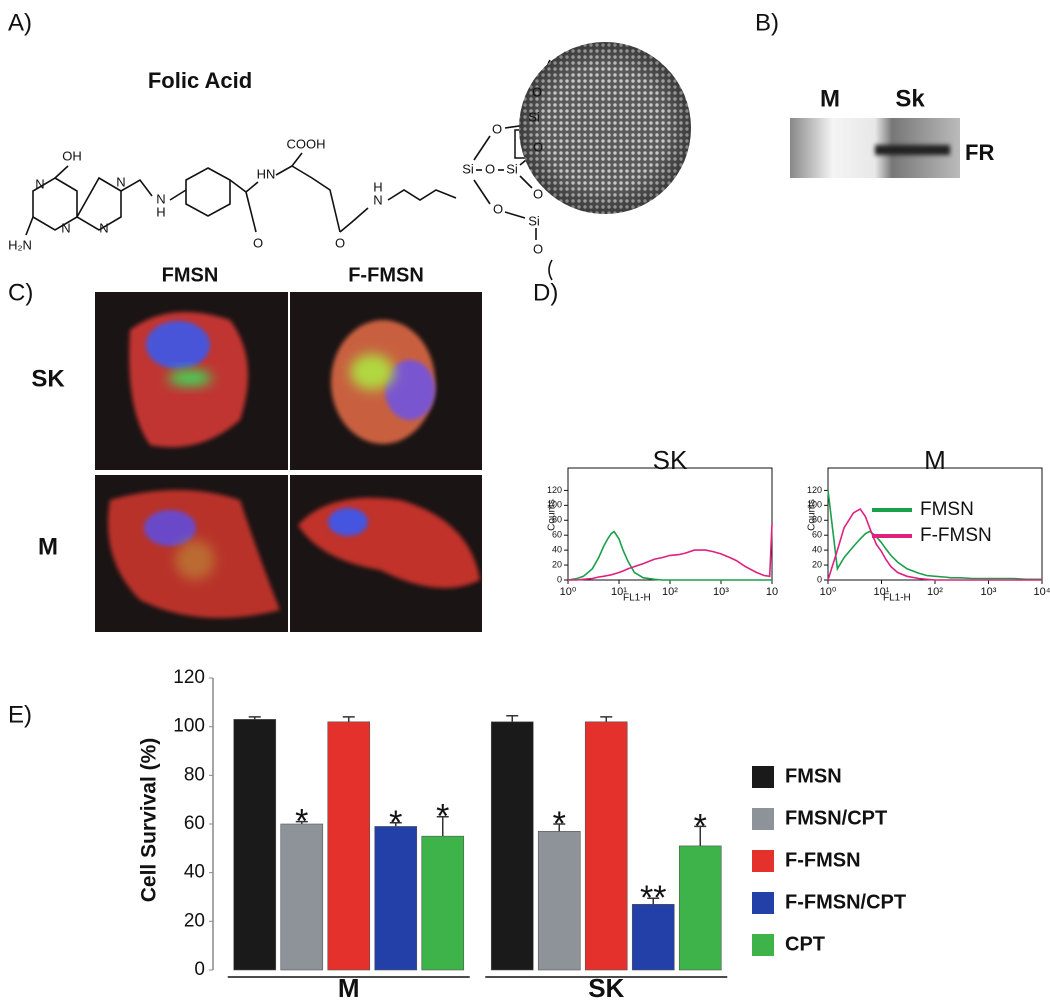 Image resolution: width=1050 pixels, height=1002 pixels. I want to click on nanoparticle-shade, so click(605, 128).